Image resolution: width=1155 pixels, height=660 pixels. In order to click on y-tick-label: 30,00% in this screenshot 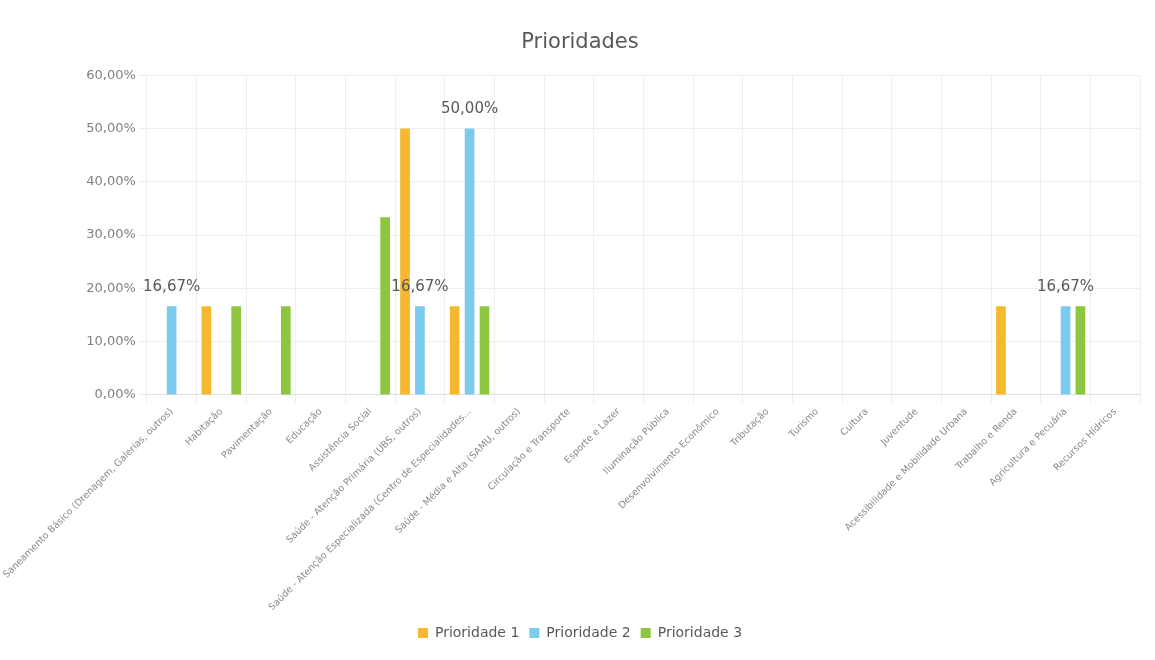, I will do `click(111, 234)`.